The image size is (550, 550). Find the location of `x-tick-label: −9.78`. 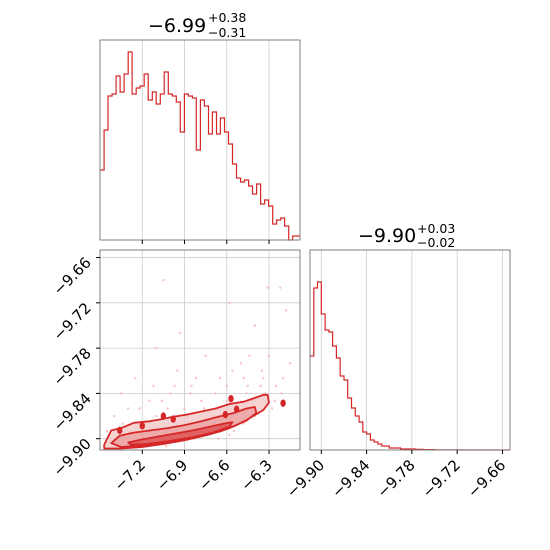

x-tick-label: −9.78 is located at coordinates (395, 478).